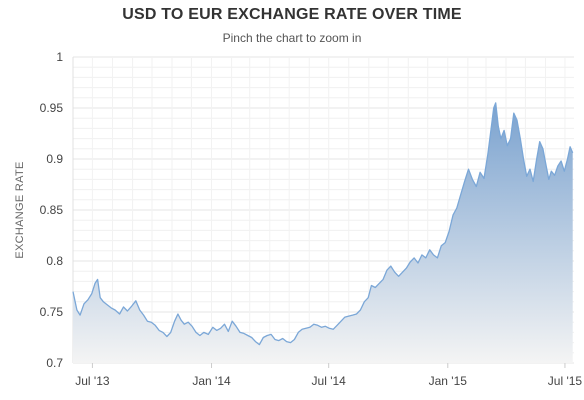  Describe the element at coordinates (448, 381) in the screenshot. I see `x-tick-label: Jan '15` at that location.